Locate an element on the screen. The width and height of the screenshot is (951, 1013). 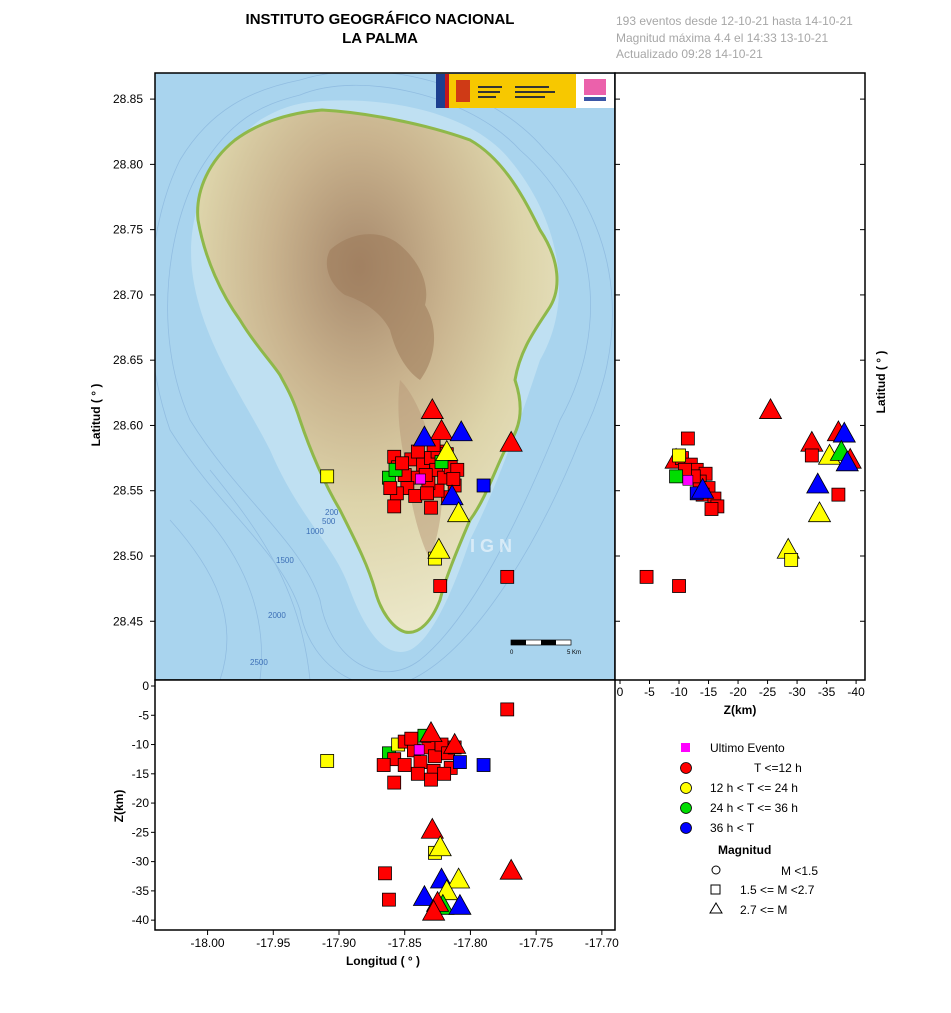
map-ytick-label: 28.60 is located at coordinates (128, 425).